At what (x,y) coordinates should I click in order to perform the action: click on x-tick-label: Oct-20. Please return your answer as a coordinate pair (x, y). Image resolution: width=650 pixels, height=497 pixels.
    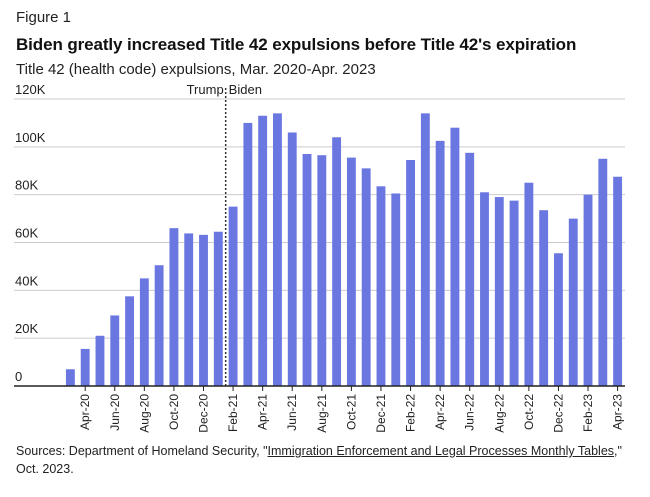
    Looking at the image, I should click on (174, 412).